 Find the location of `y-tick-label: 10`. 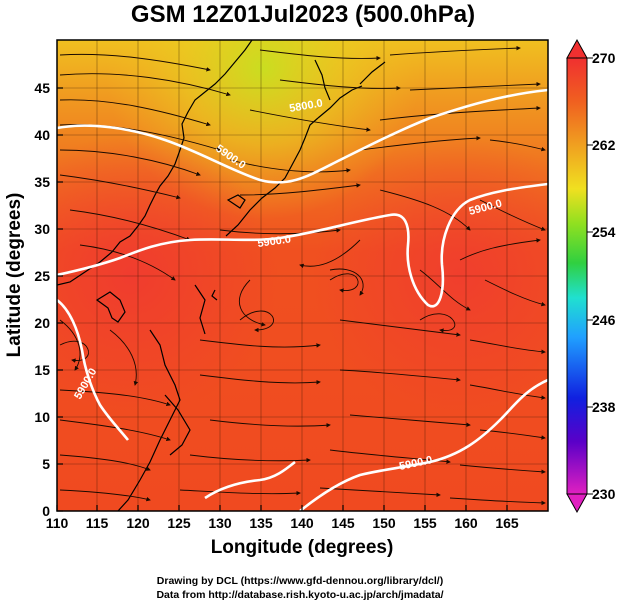

y-tick-label: 10 is located at coordinates (42, 417).